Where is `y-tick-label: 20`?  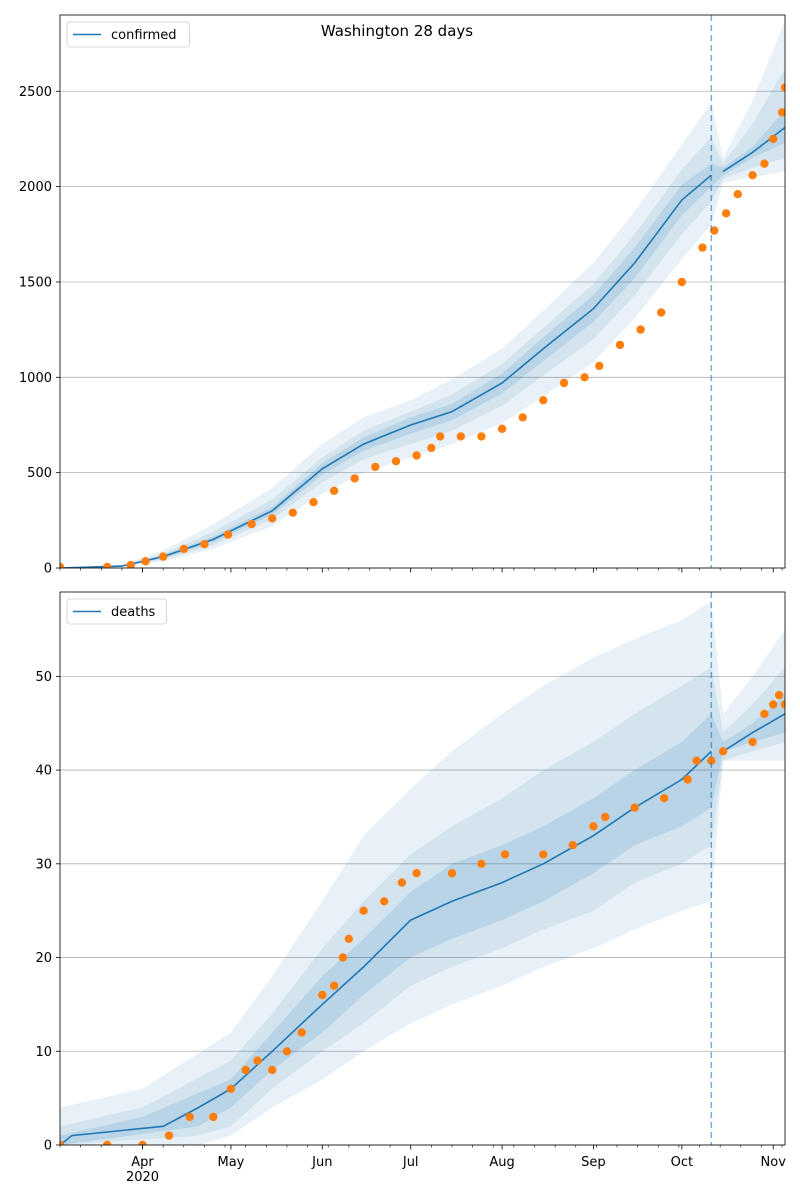
y-tick-label: 20 is located at coordinates (43, 958).